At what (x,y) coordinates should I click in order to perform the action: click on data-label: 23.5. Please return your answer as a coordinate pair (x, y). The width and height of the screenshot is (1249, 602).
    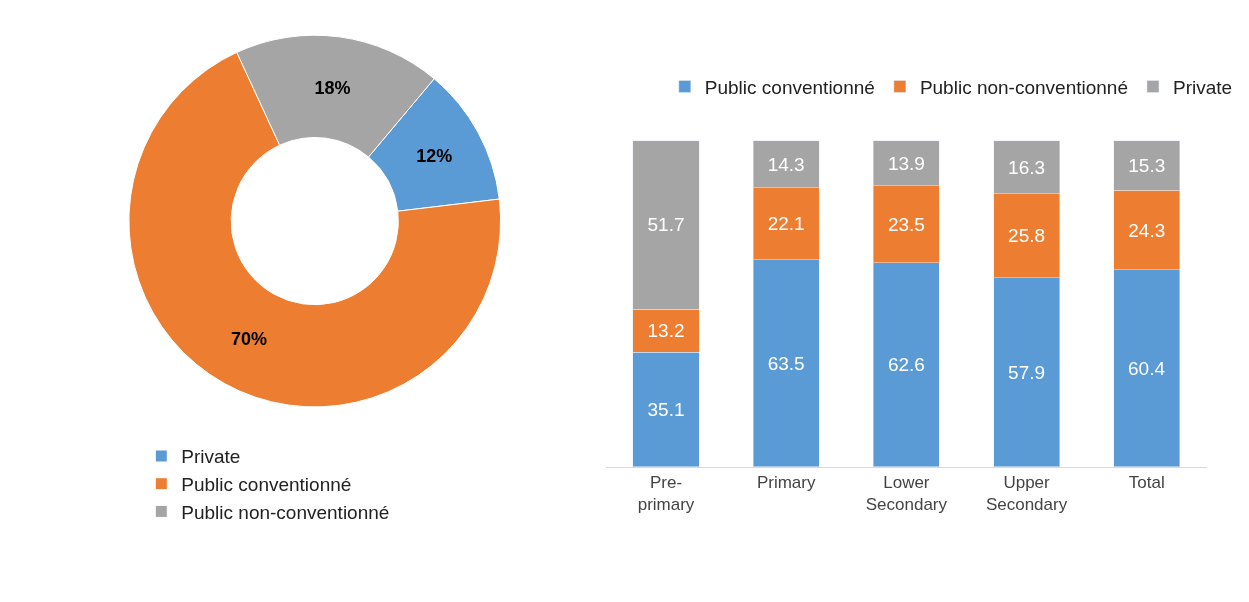
    Looking at the image, I should click on (906, 224).